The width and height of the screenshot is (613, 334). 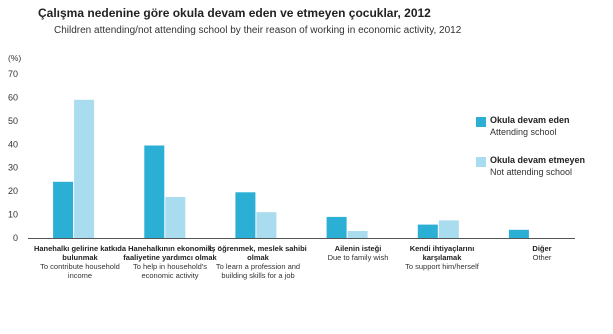 What do you see at coordinates (481, 162) in the screenshot?
I see `legend-swatch-not-attending` at bounding box center [481, 162].